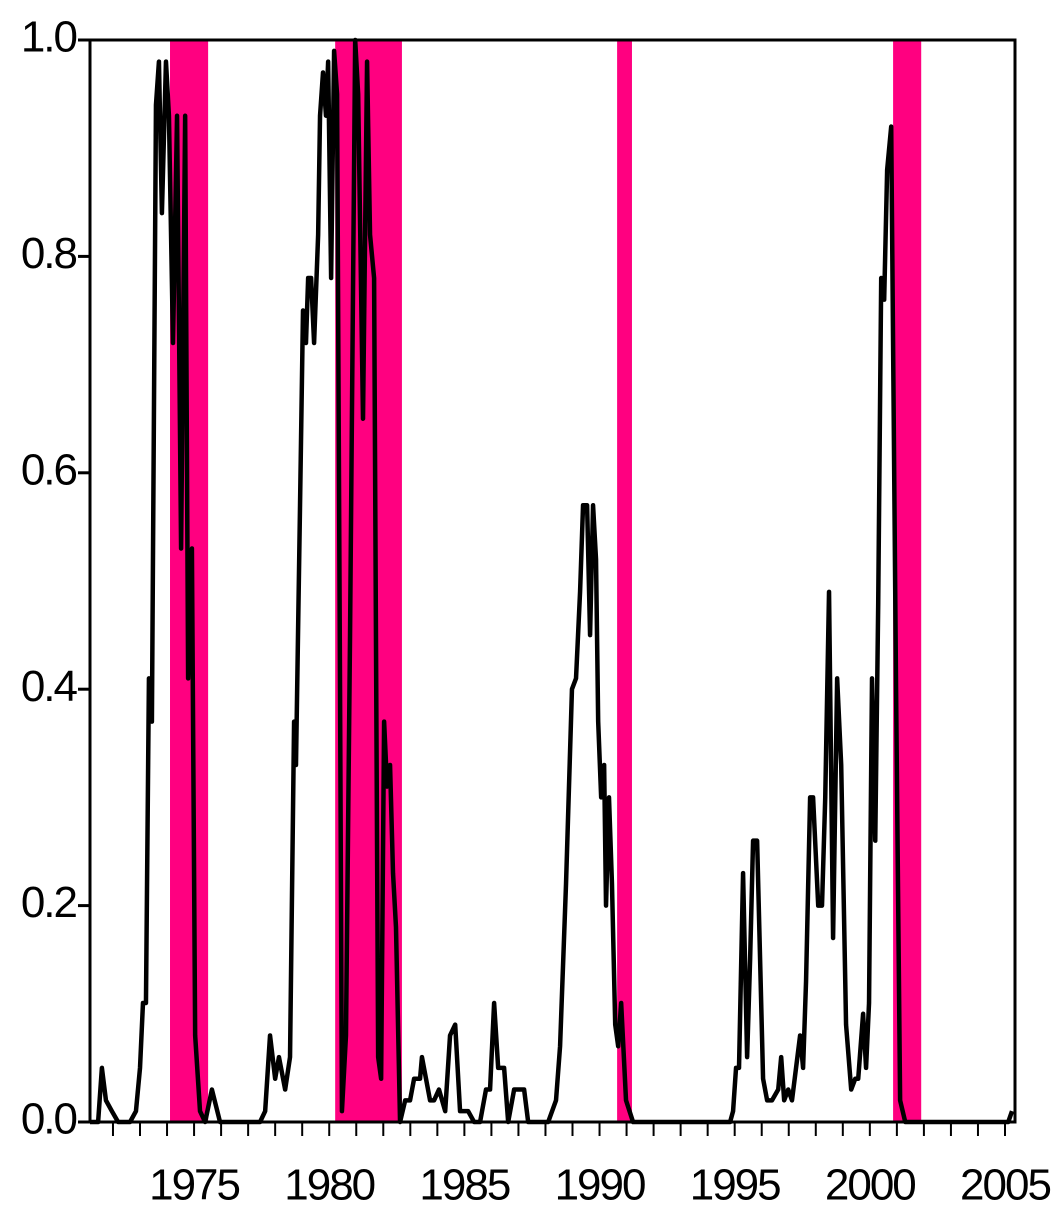 This screenshot has width=1056, height=1214. Describe the element at coordinates (870, 1185) in the screenshot. I see `x-tick-label: 2000` at that location.